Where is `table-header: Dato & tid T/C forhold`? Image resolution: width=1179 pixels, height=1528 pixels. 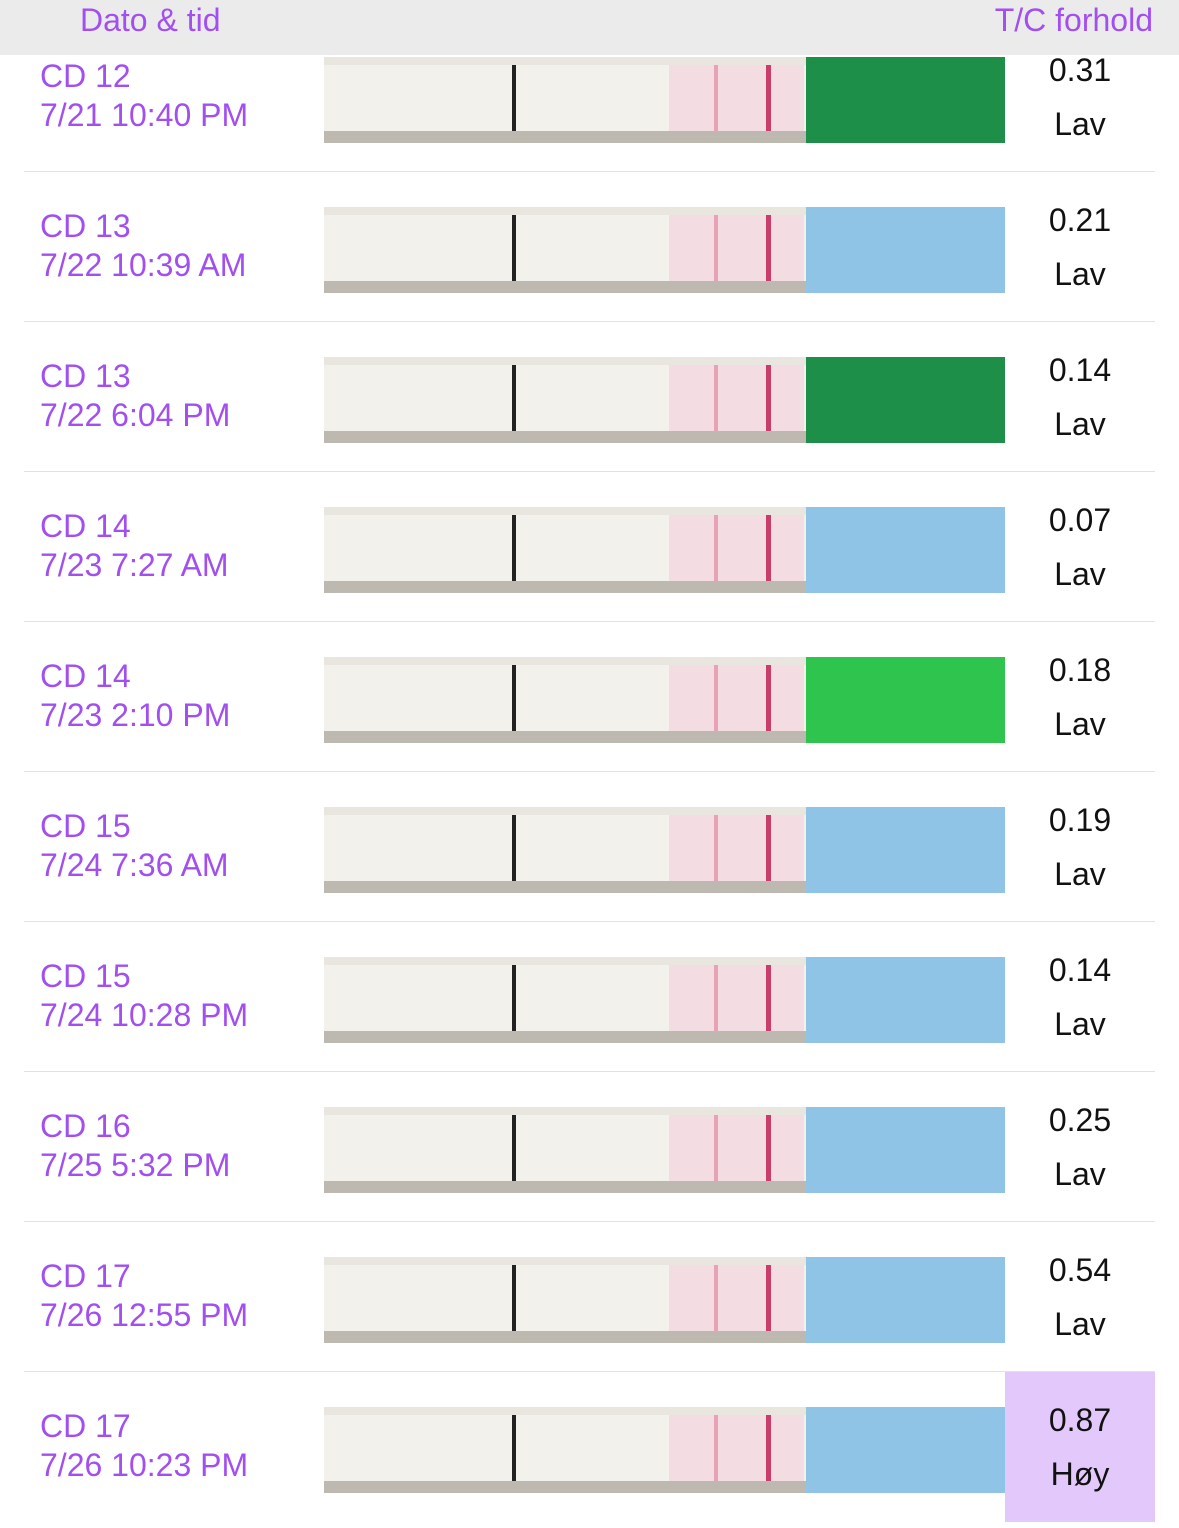
table-header: Dato & tid T/C forhold is located at coordinates (589, 27).